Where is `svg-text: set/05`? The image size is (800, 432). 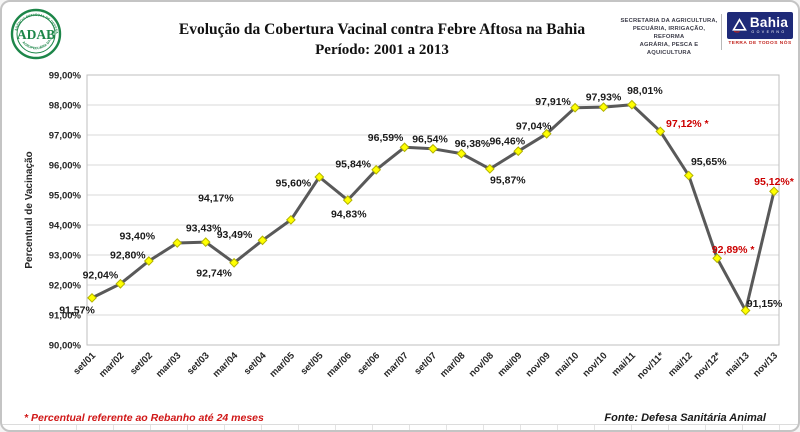 svg-text: set/05 is located at coordinates (312, 363).